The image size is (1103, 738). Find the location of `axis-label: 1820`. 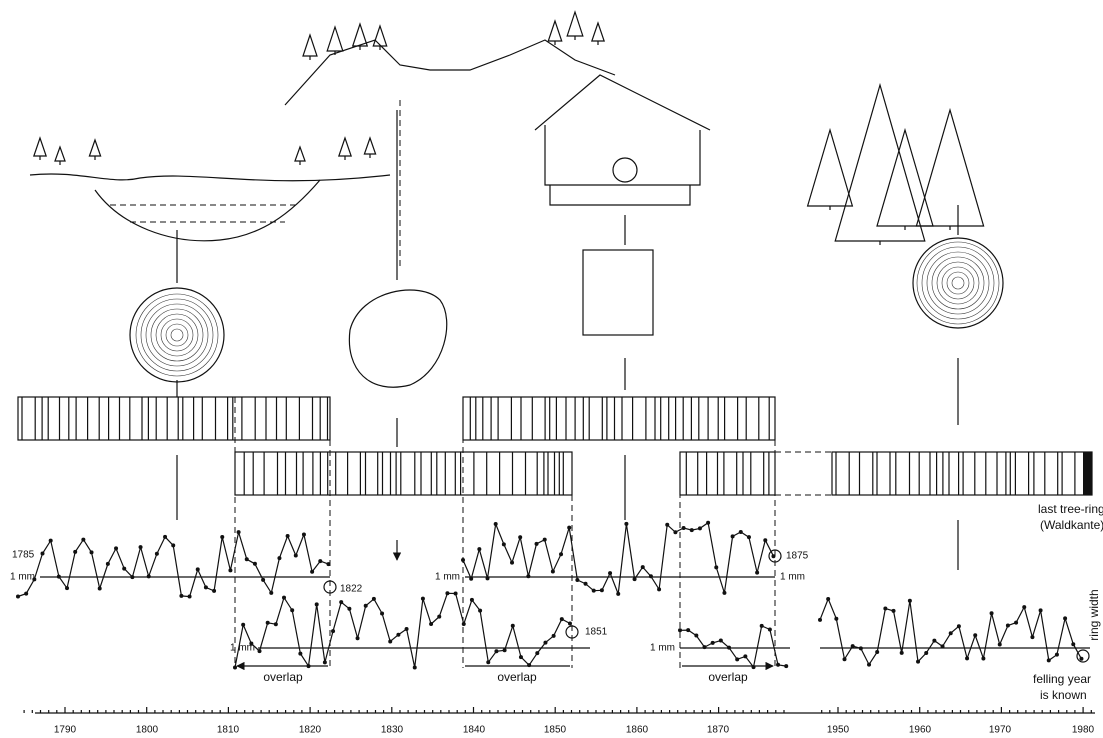

axis-label: 1820 is located at coordinates (310, 730).